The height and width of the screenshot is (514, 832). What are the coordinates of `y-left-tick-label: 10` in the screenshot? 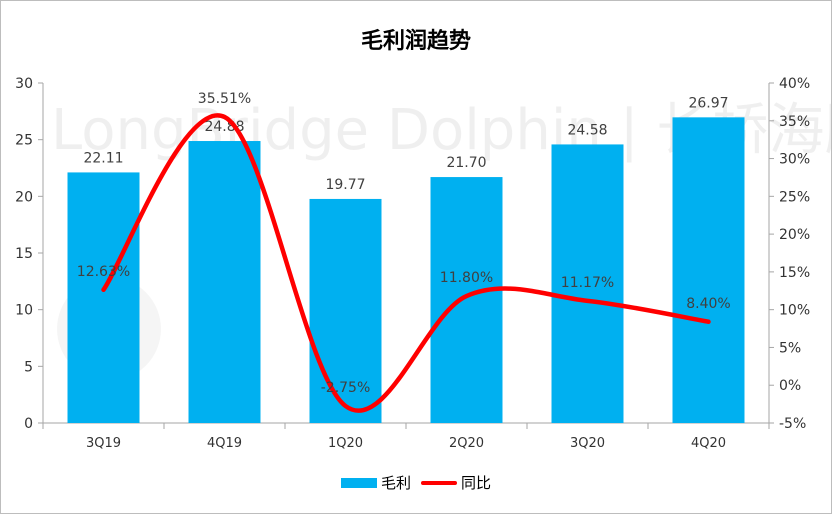 It's located at (24, 311).